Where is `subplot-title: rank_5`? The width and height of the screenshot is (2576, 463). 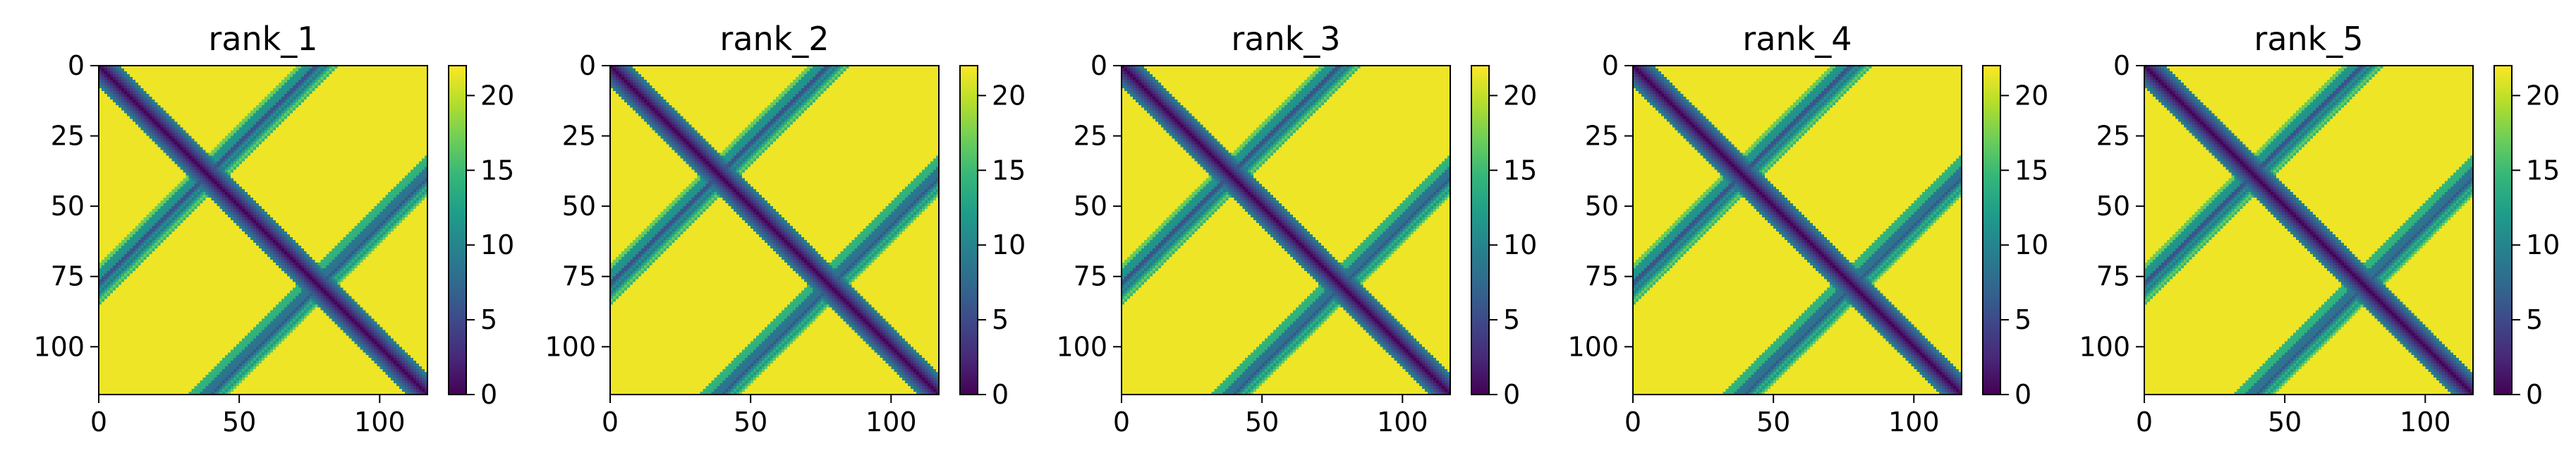
subplot-title: rank_5 is located at coordinates (2308, 39).